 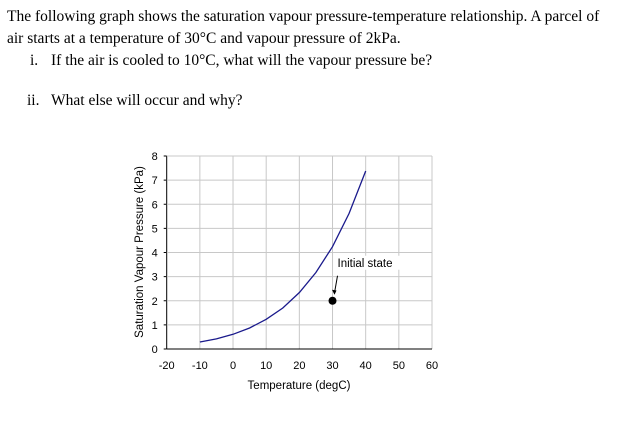 What do you see at coordinates (140, 252) in the screenshot?
I see `y-axis-label: Saturation Vapour Pressure (kPa)` at bounding box center [140, 252].